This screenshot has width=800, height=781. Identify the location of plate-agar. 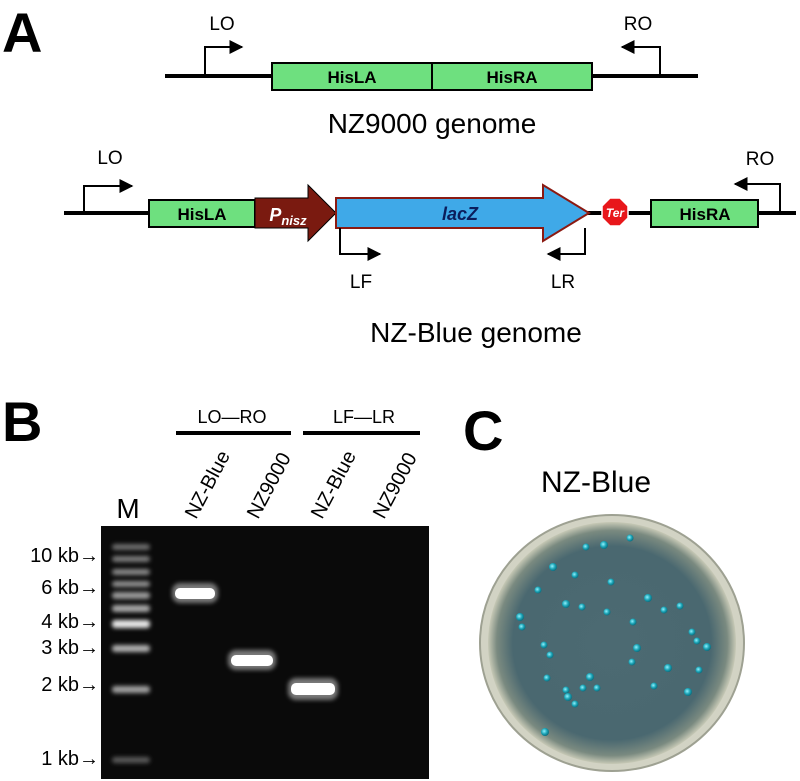
(612, 643).